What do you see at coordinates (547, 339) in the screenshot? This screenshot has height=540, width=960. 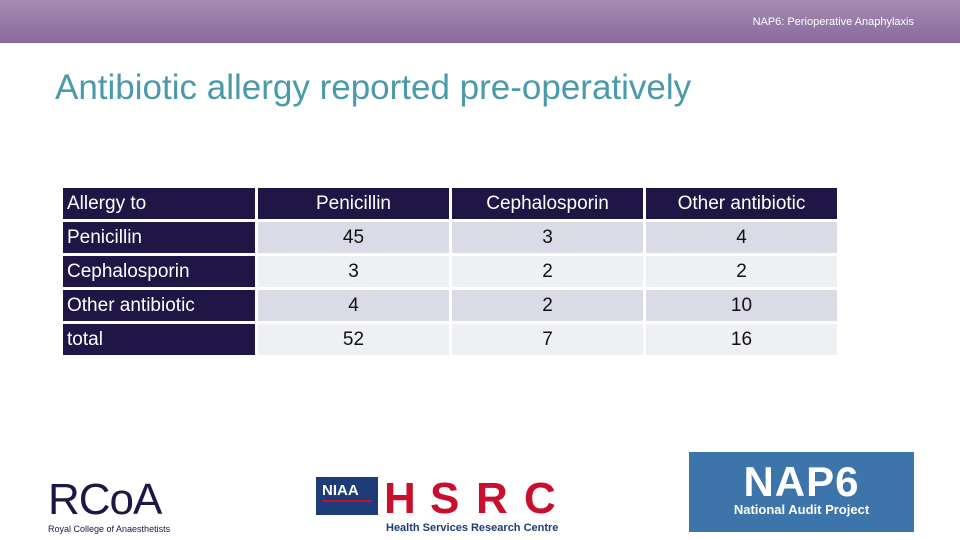 I see `table-cell: 7` at bounding box center [547, 339].